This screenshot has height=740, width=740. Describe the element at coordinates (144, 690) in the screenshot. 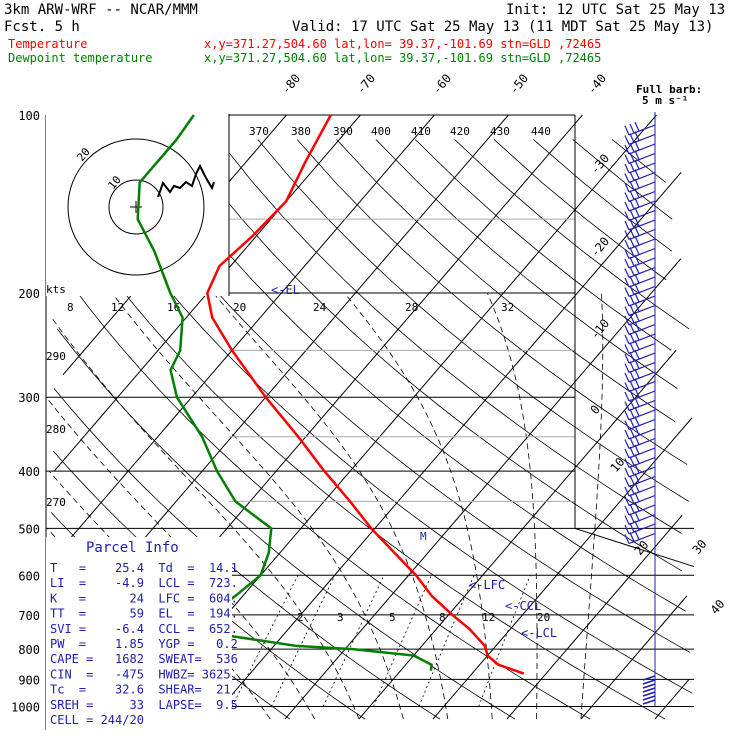

I see `parcel-info-row: Tc = 32.6 SHEAR= 21.` at that location.